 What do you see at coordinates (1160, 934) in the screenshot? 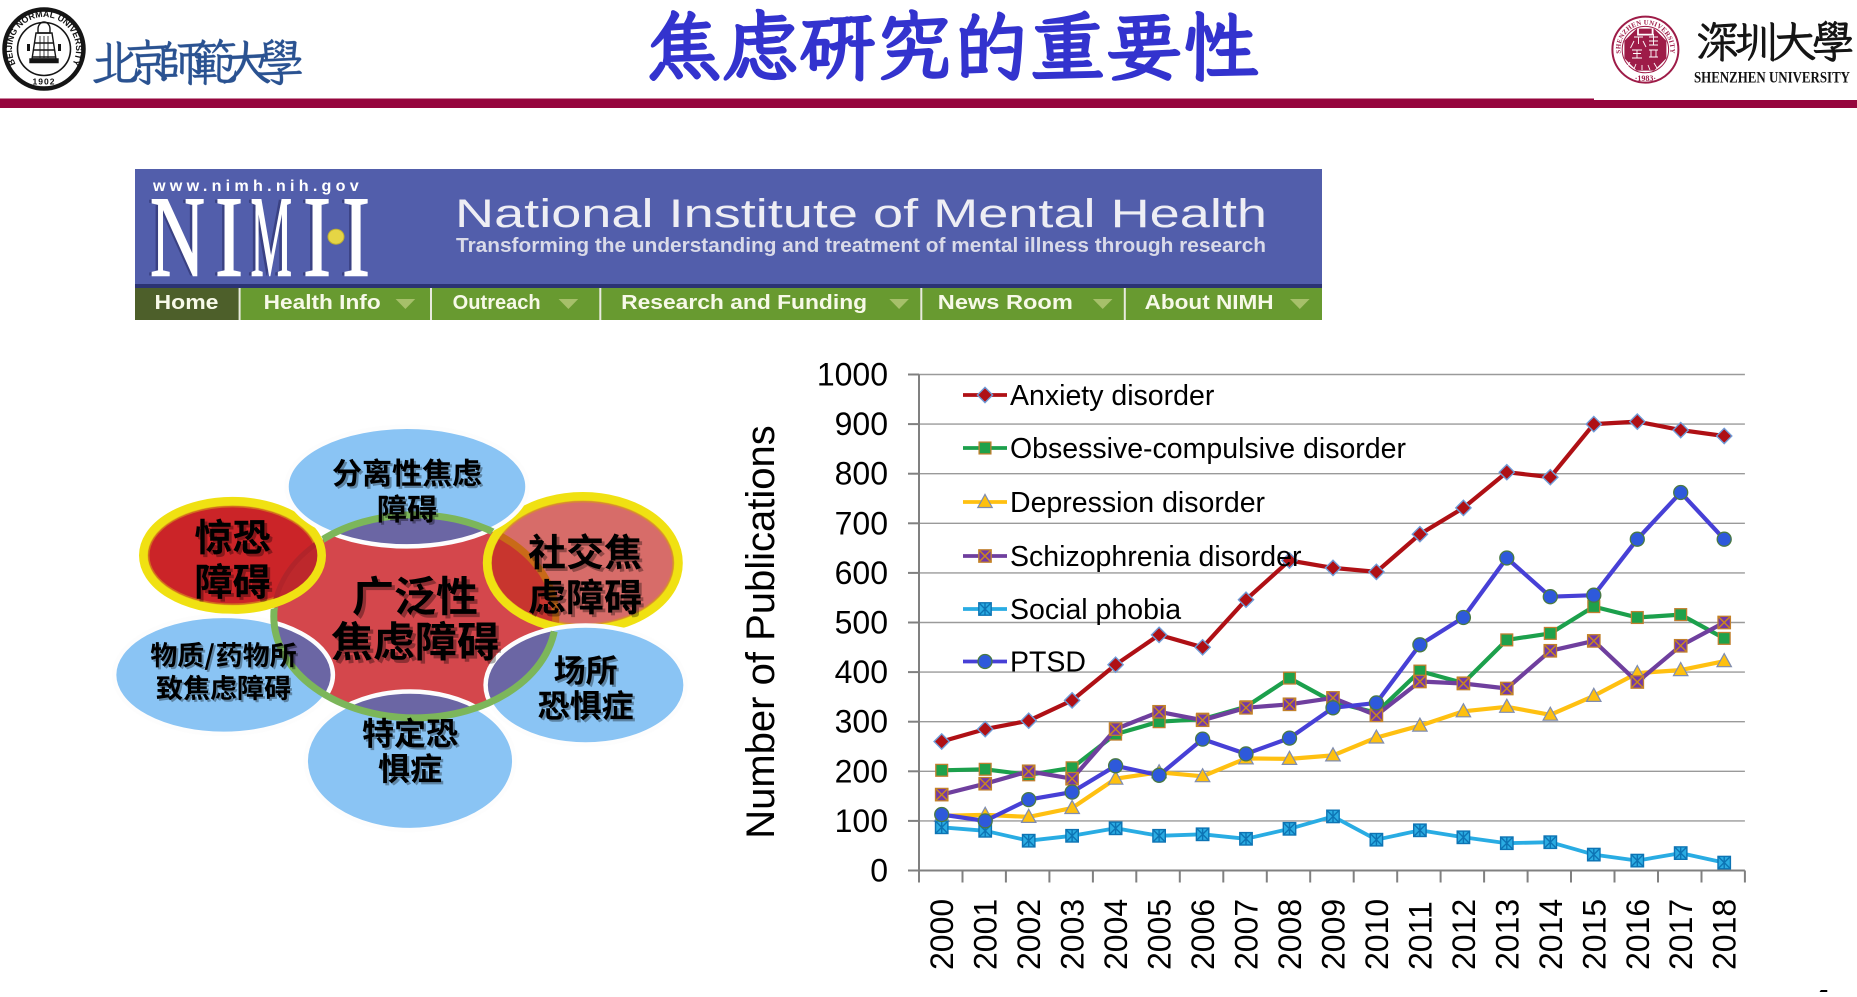
I see `svg-text: 2005` at bounding box center [1160, 934].